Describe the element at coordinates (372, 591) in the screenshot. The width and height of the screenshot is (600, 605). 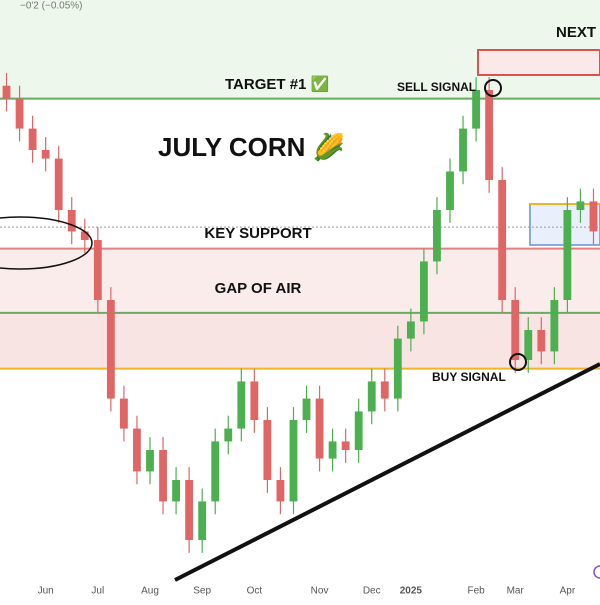
I see `x-tick-label: Dec` at that location.